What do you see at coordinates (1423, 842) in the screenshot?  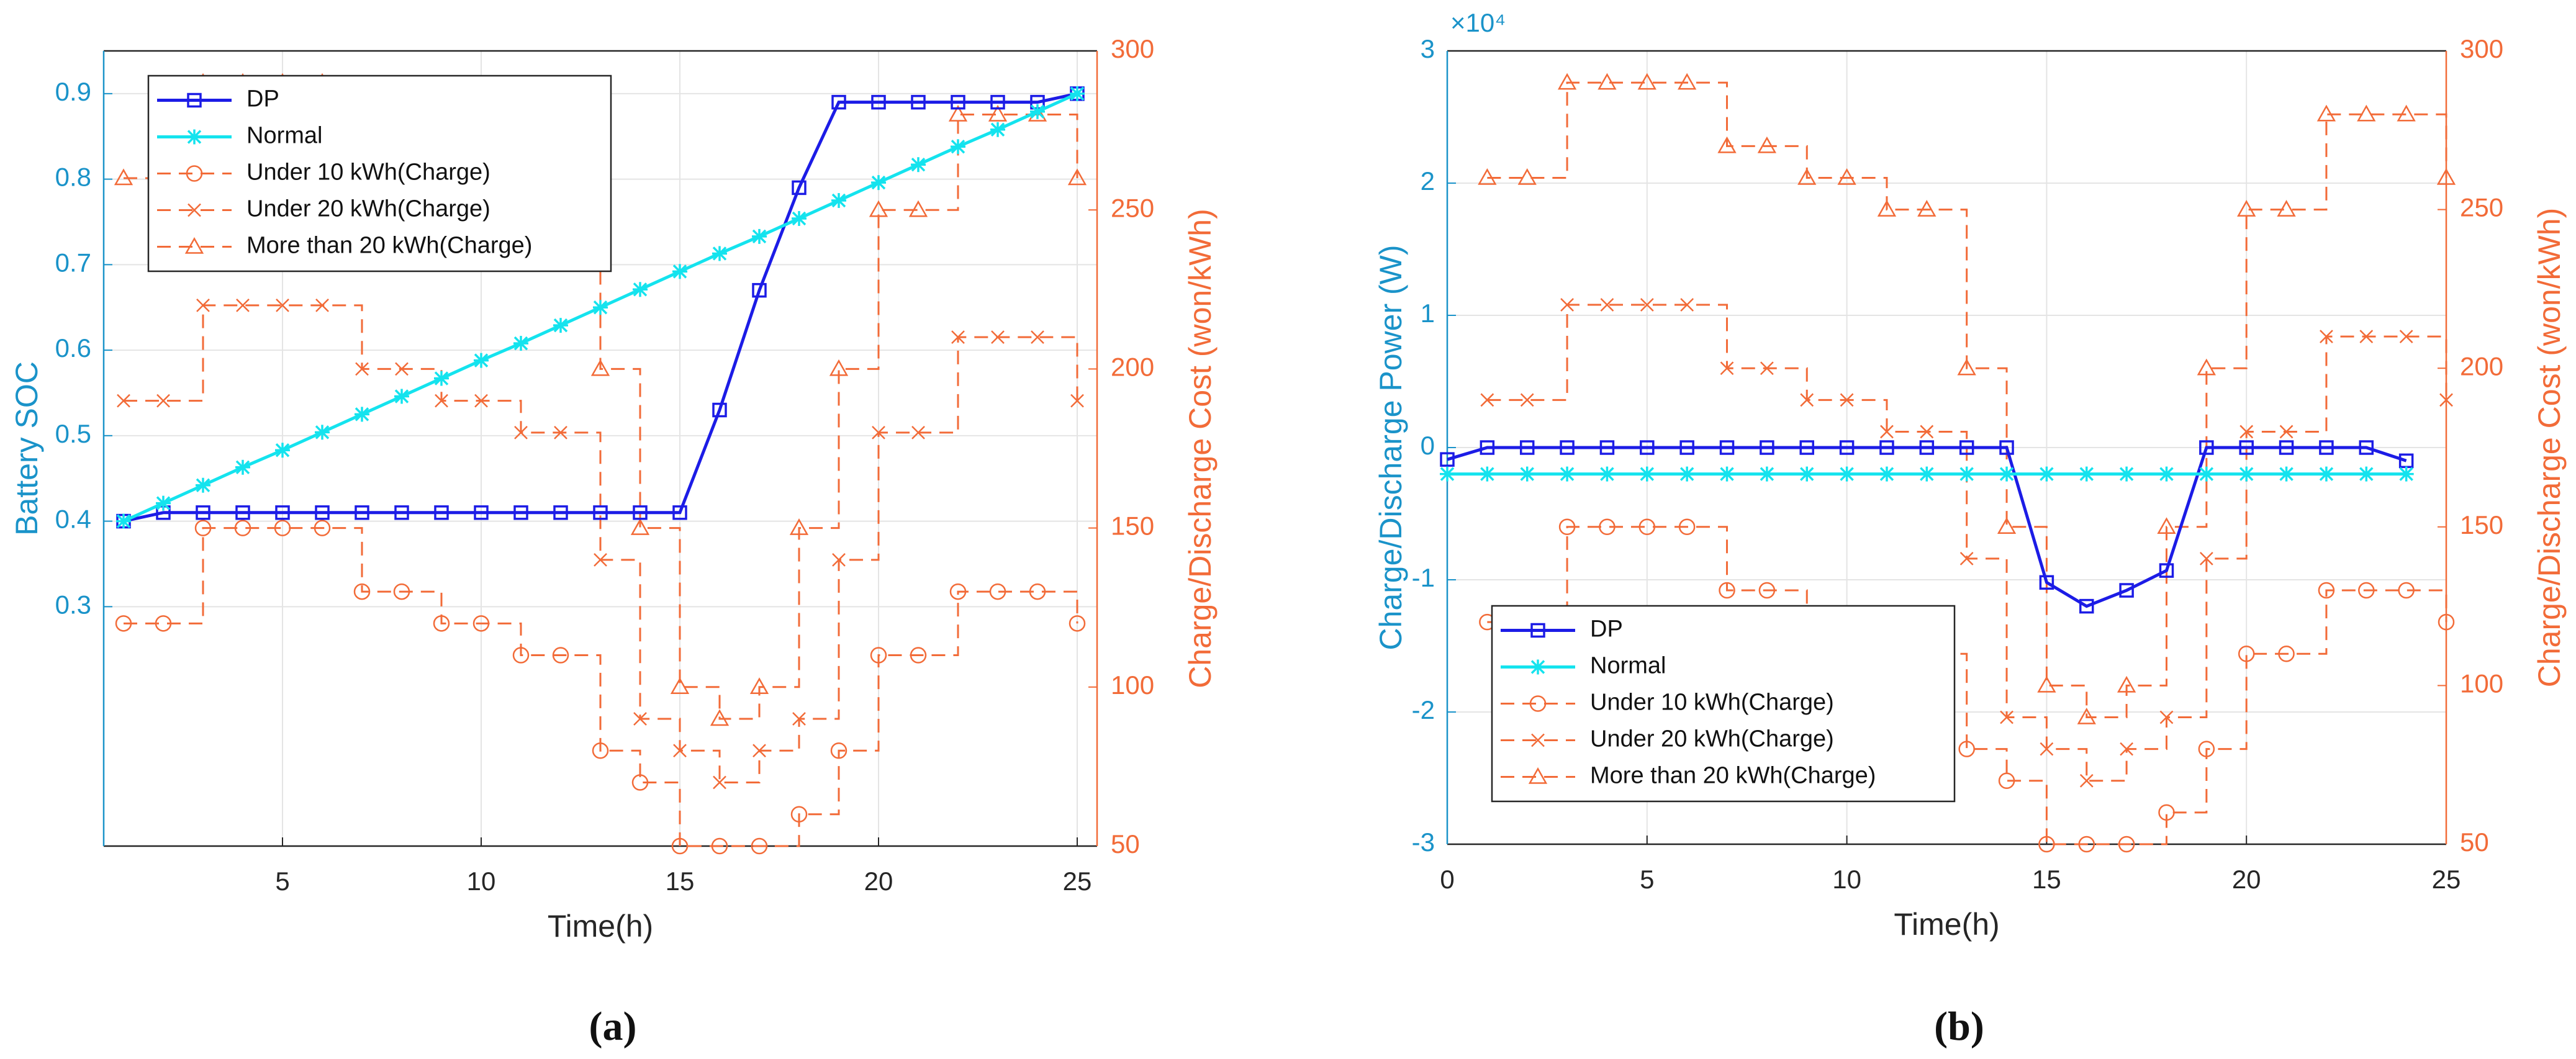 I see `y-tick-label: -3` at bounding box center [1423, 842].